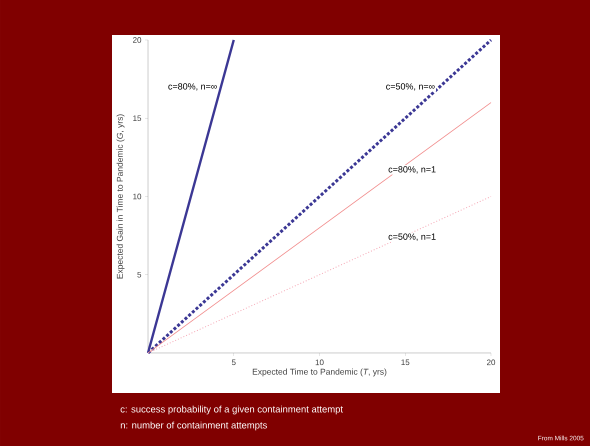 Image resolution: width=590 pixels, height=446 pixels. What do you see at coordinates (410, 87) in the screenshot?
I see `series-label: c=50%, n=∞` at bounding box center [410, 87].